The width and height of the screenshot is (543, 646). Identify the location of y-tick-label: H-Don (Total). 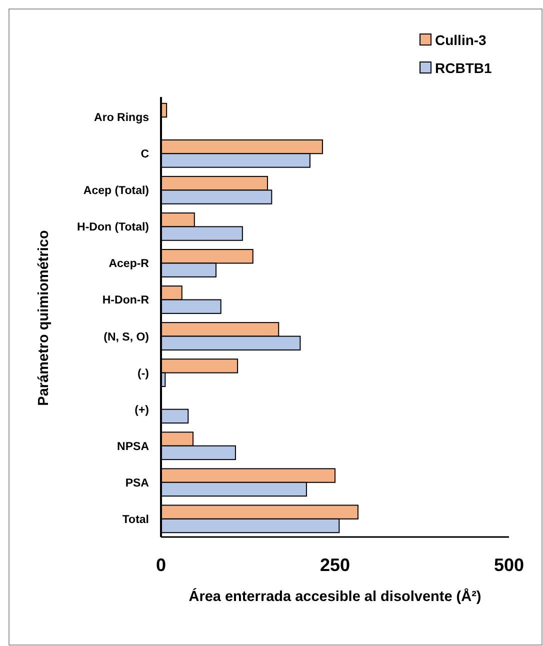
(113, 228).